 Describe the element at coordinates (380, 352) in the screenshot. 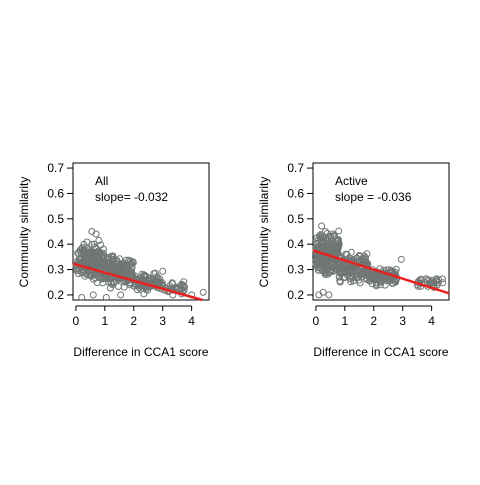

I see `x-axis-label: Difference in CCA1 score` at that location.